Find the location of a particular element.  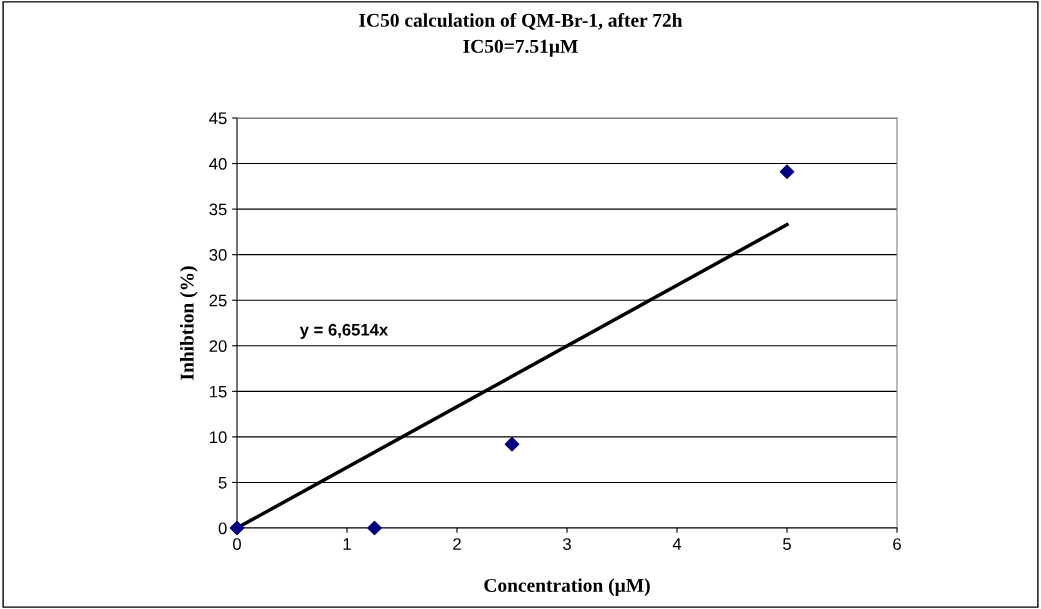

x-tick-label: 2 is located at coordinates (457, 544).